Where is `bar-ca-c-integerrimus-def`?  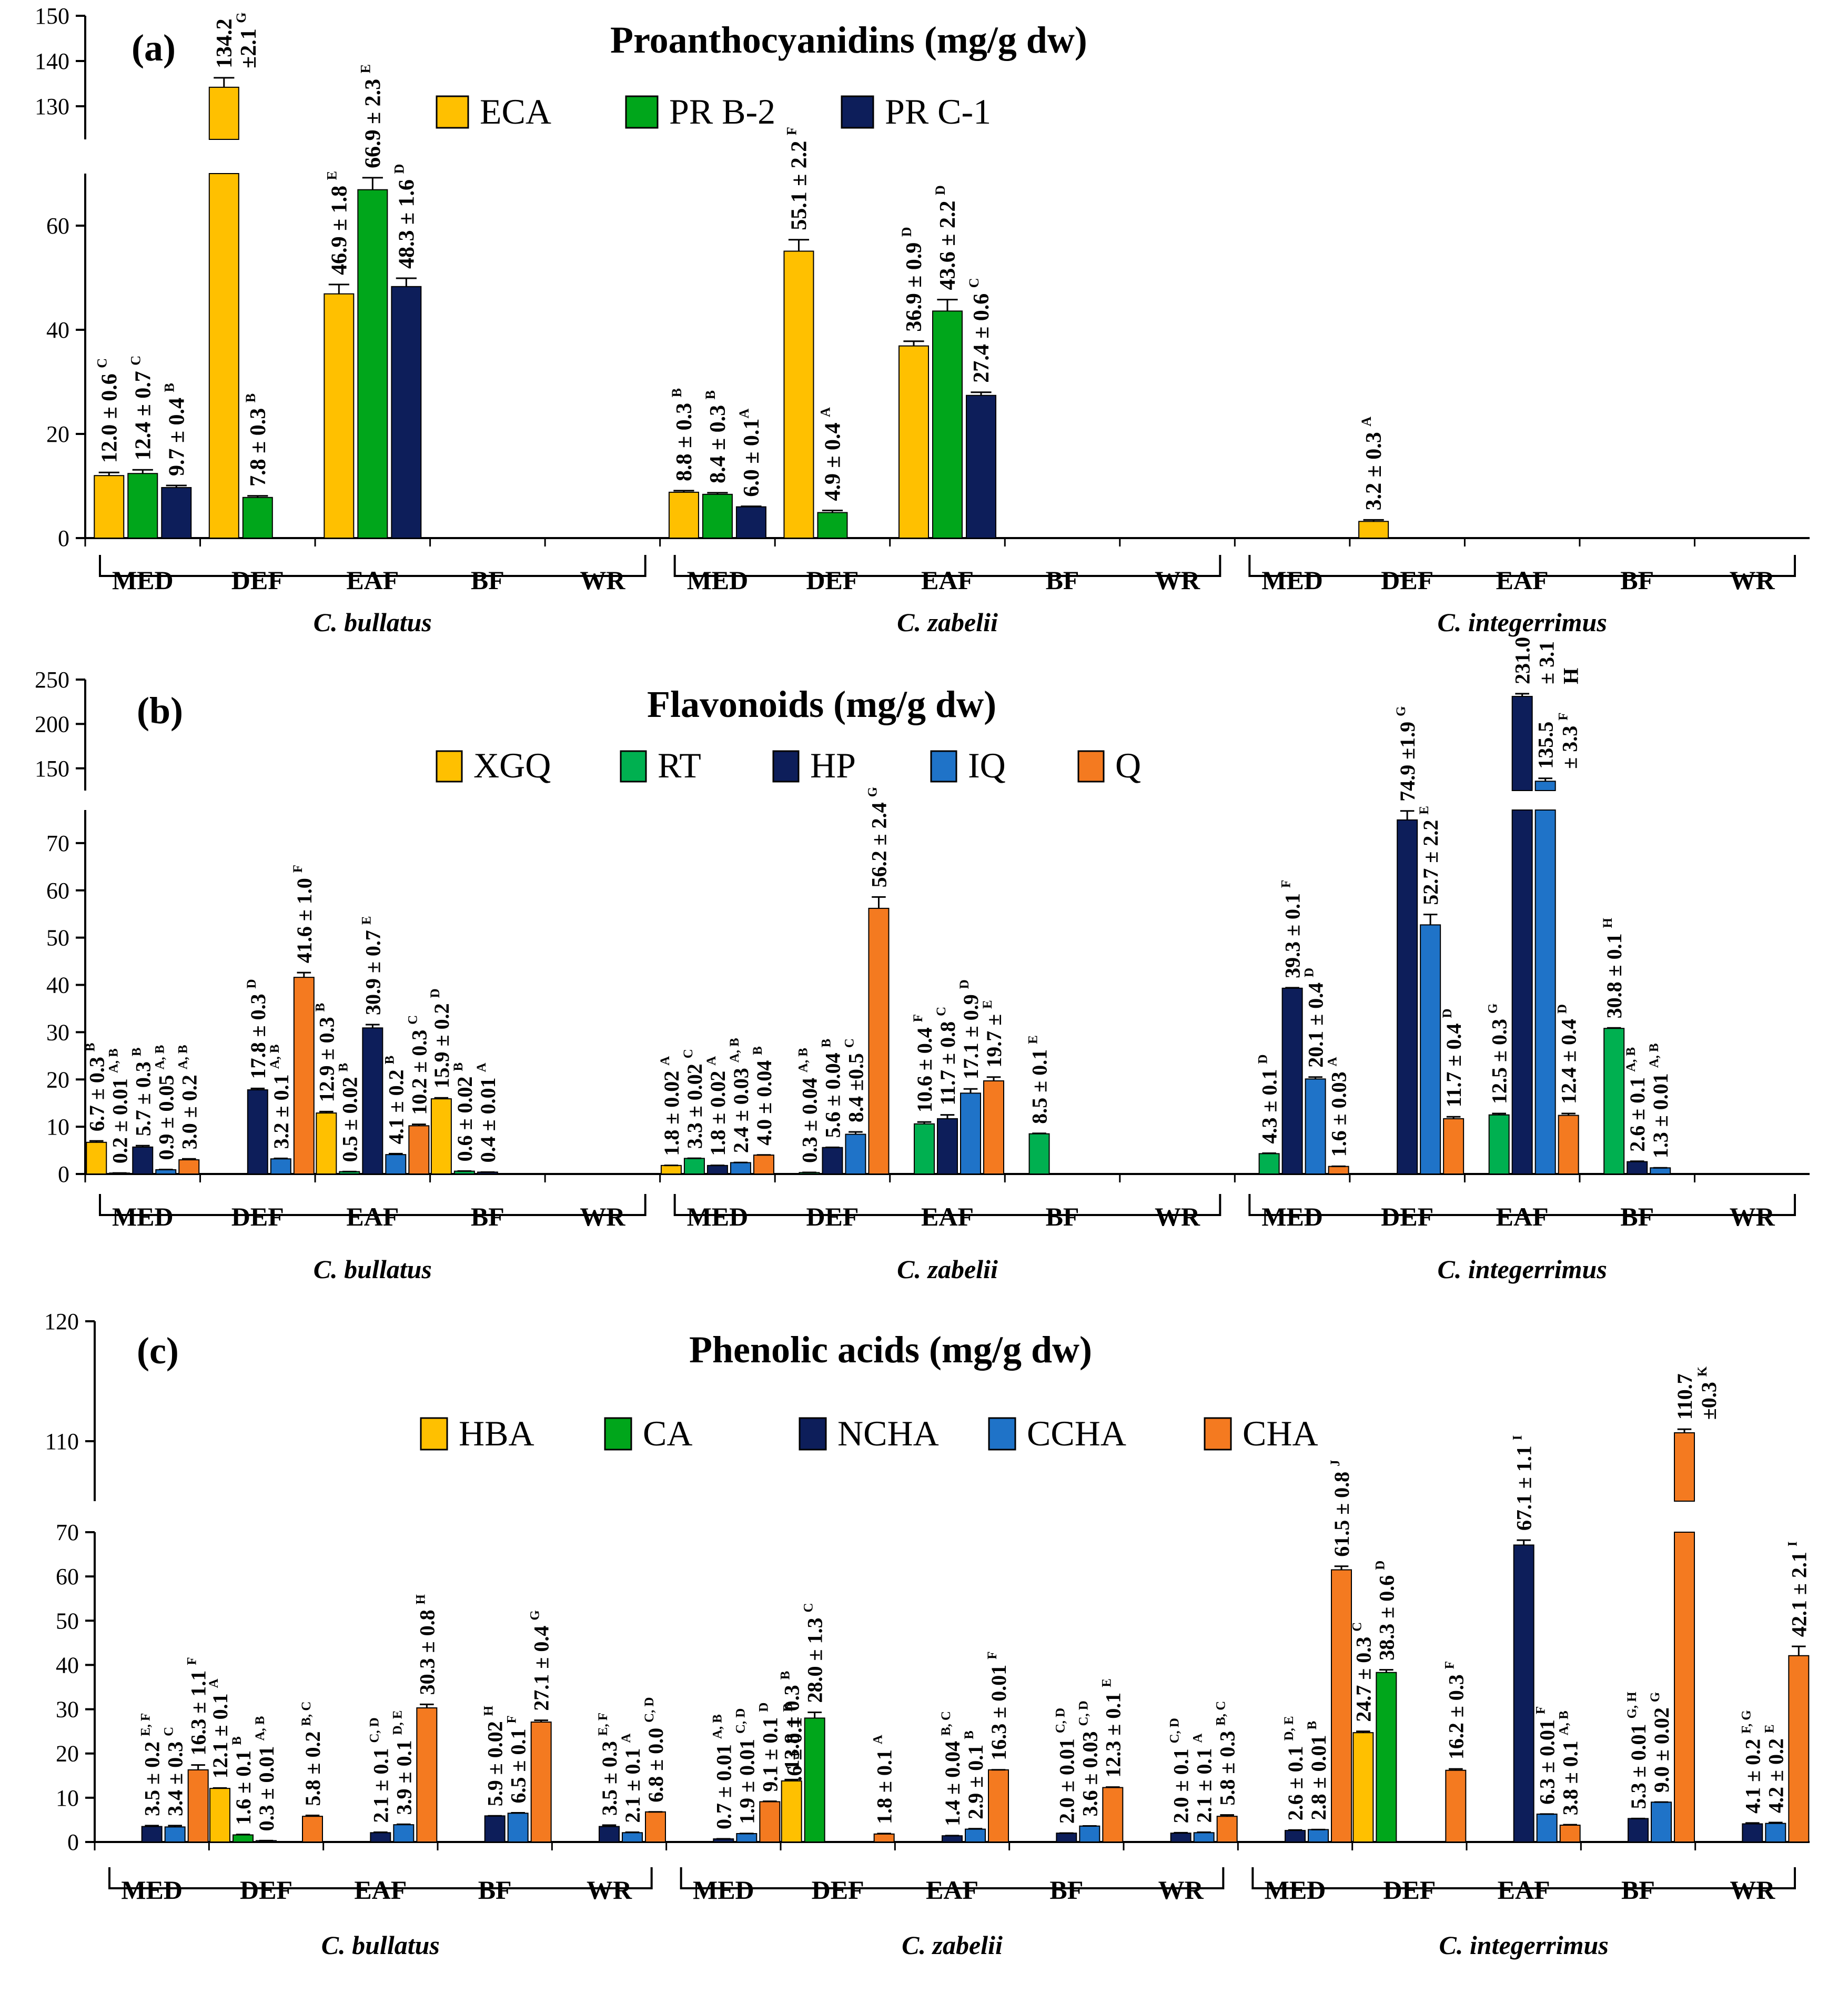 bar-ca-c-integerrimus-def is located at coordinates (1387, 1757).